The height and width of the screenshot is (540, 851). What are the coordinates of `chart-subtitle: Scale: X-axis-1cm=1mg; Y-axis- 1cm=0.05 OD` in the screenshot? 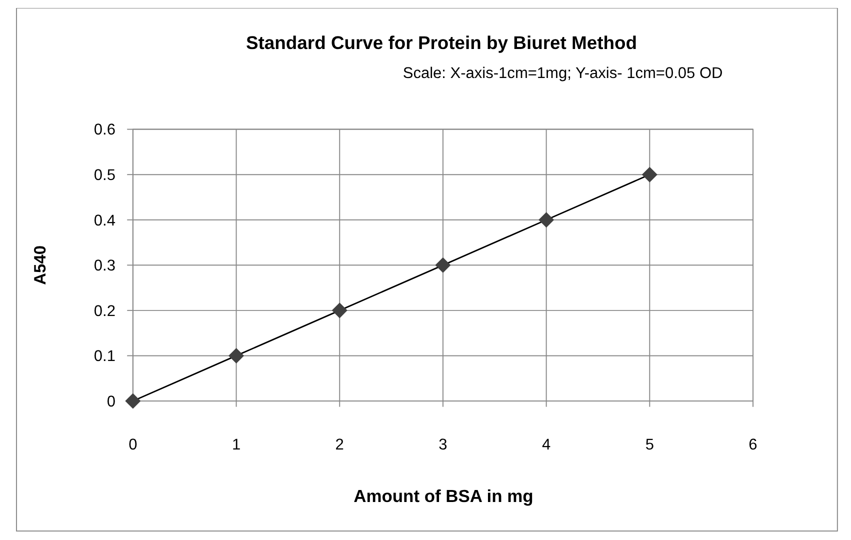 It's located at (562, 73).